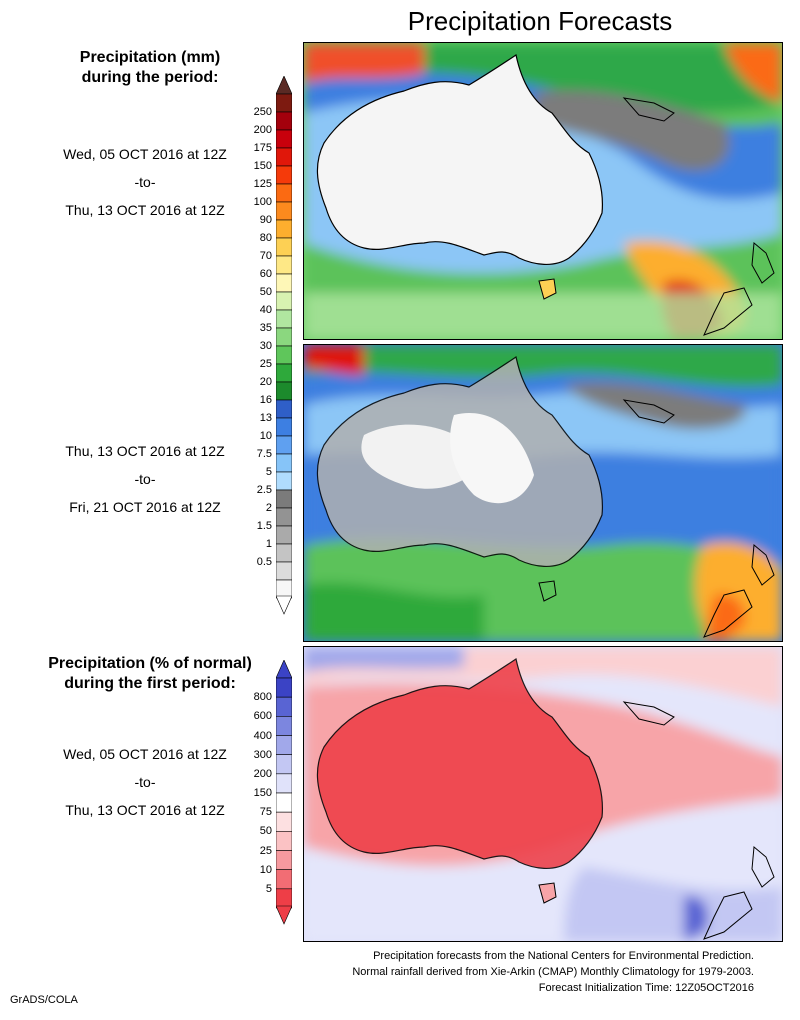 The width and height of the screenshot is (800, 1020). I want to click on period2-start: Thu, 13 OCT 2016 at 12Z, so click(145, 451).